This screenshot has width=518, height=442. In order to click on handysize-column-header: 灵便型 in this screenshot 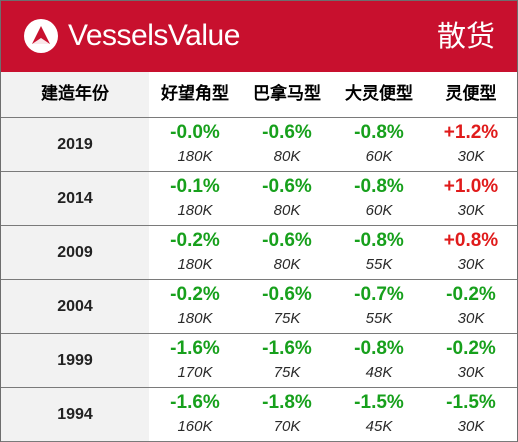, I will do `click(471, 94)`.